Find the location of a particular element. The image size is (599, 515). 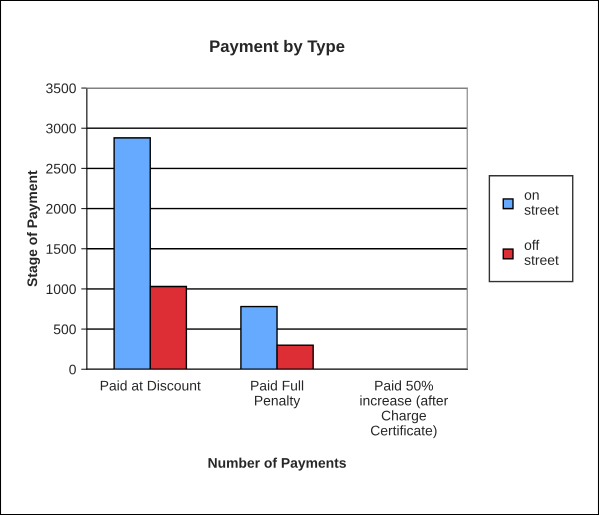

y-tick-label: 3500 is located at coordinates (61, 88).